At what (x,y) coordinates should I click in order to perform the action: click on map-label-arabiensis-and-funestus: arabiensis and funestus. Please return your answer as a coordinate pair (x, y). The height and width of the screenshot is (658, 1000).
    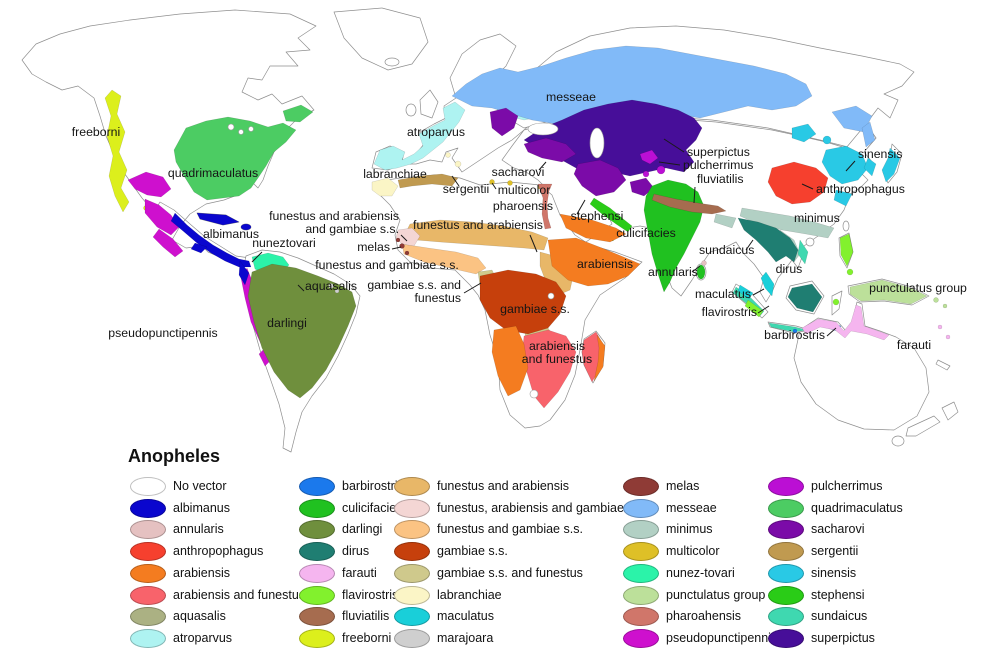
    Looking at the image, I should click on (557, 352).